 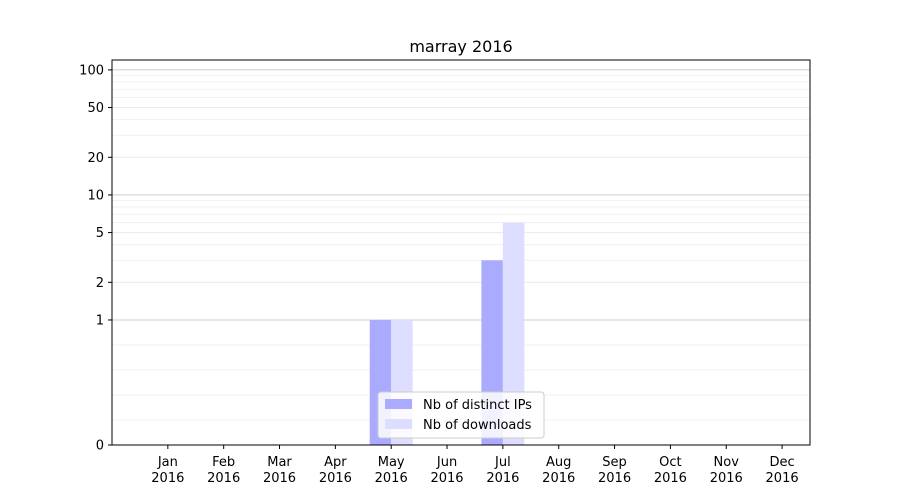 What do you see at coordinates (100, 233) in the screenshot?
I see `y-tick-label: 5` at bounding box center [100, 233].